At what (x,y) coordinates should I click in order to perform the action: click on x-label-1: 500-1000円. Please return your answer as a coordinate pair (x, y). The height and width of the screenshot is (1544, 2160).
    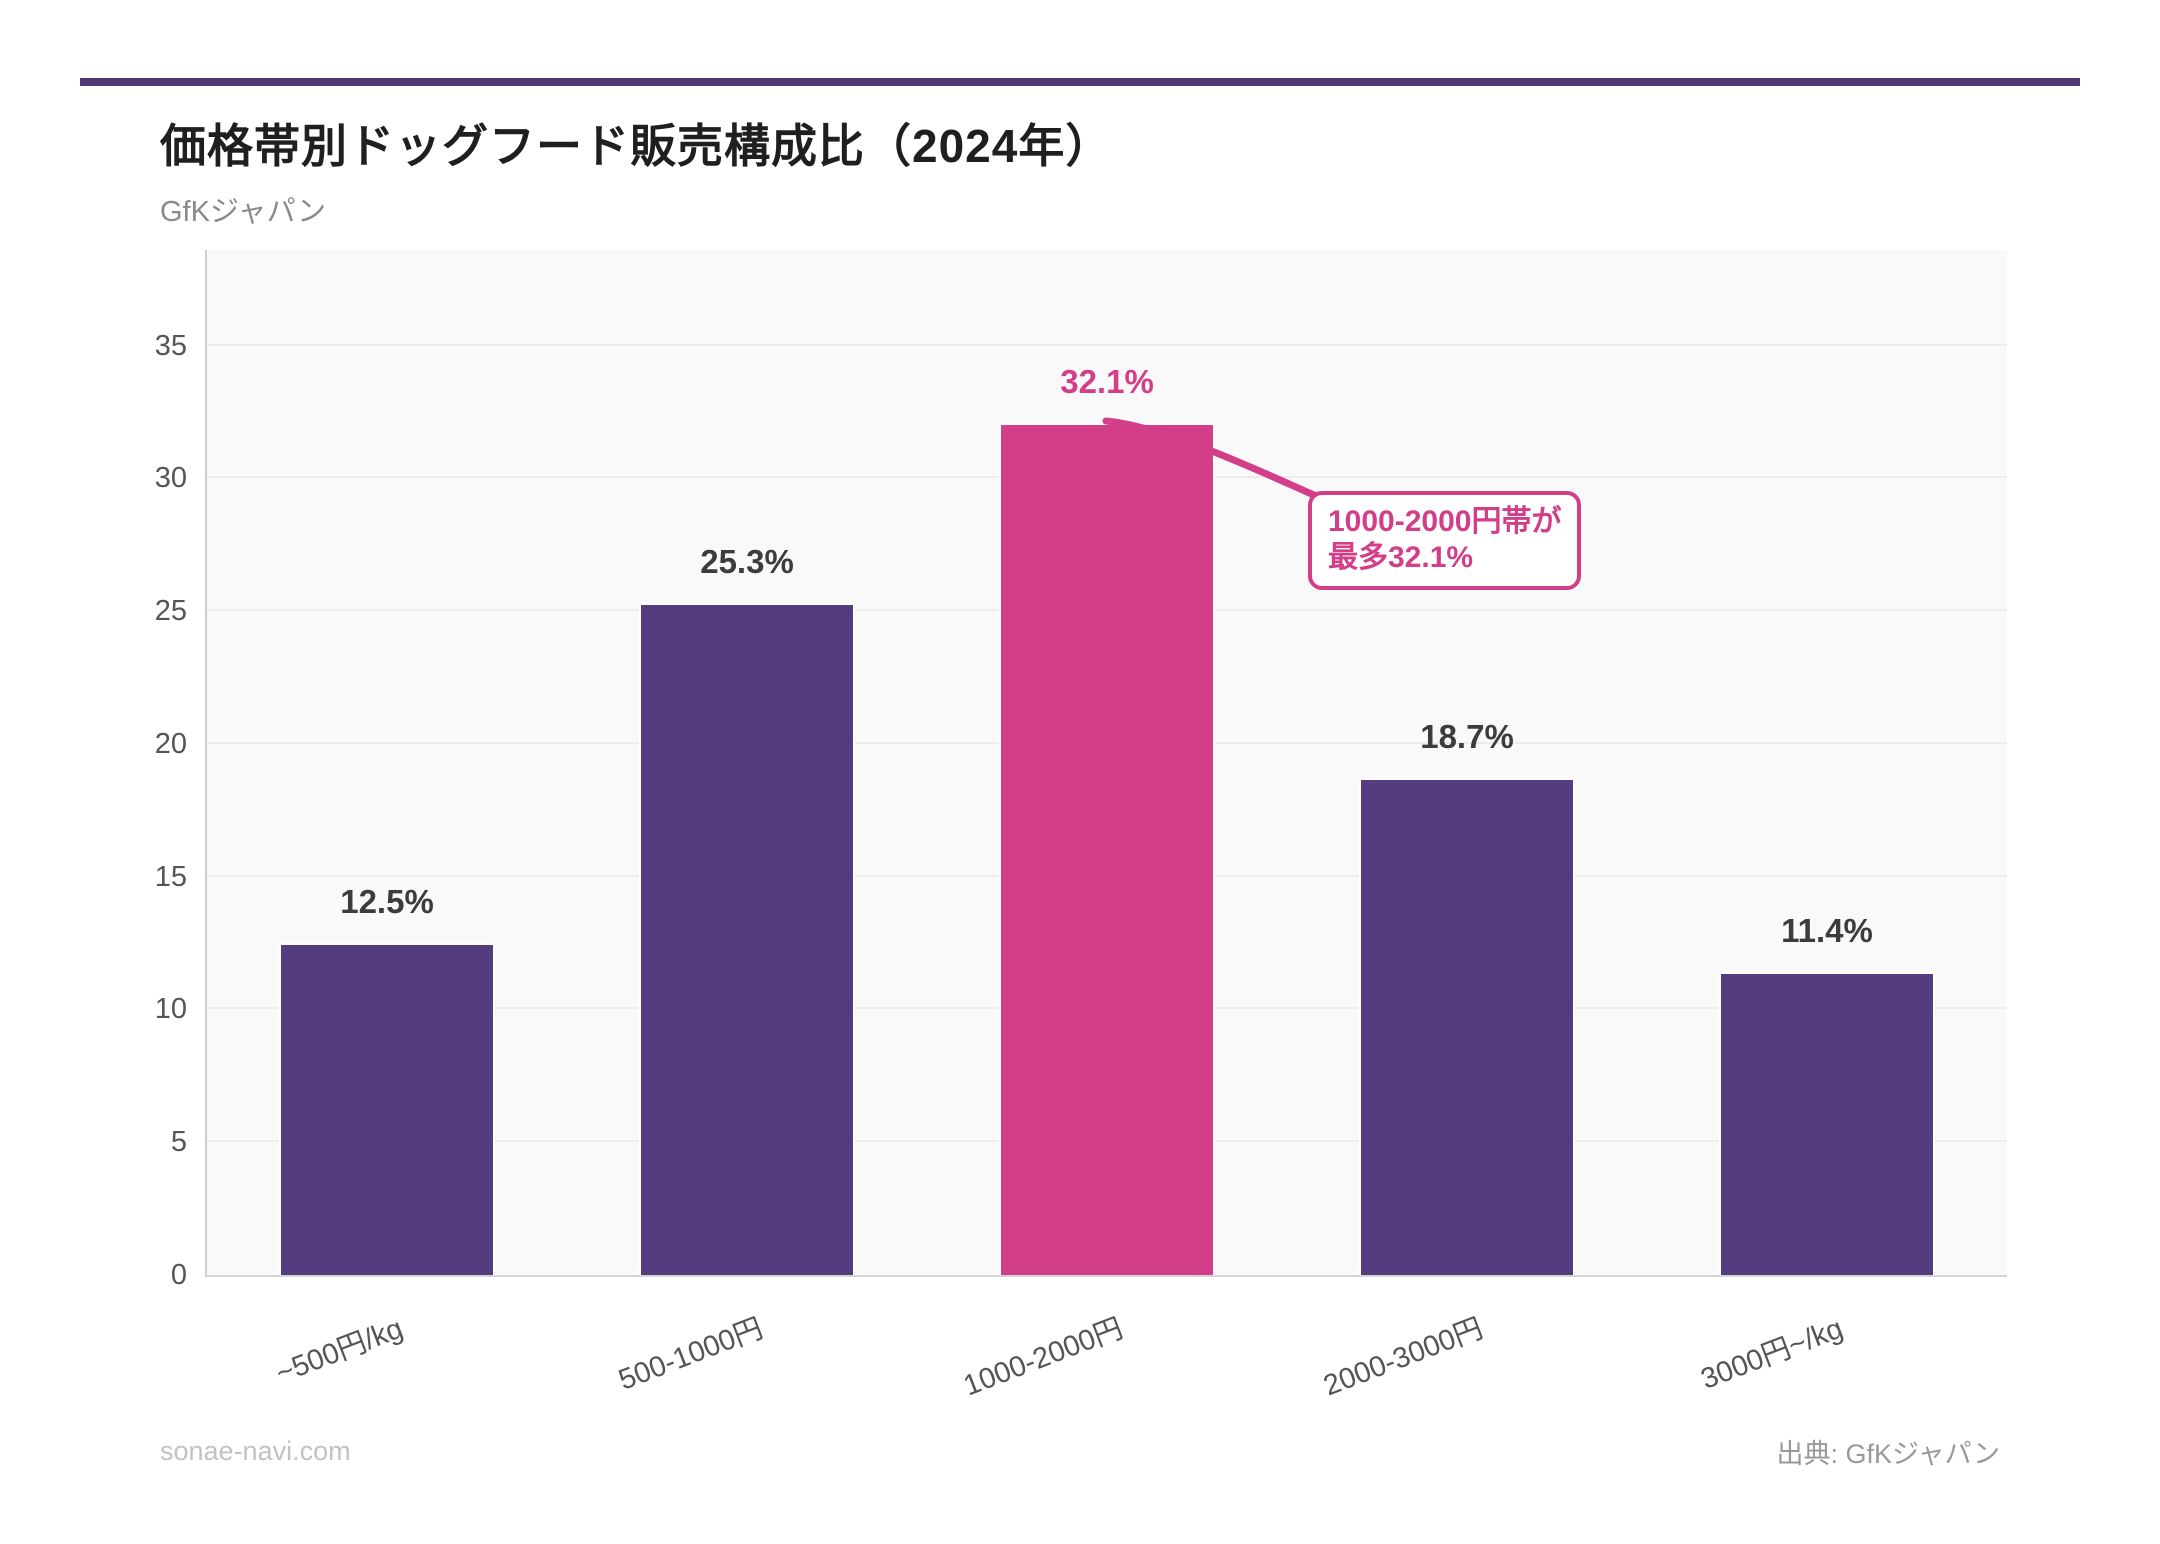
    Looking at the image, I should click on (691, 1354).